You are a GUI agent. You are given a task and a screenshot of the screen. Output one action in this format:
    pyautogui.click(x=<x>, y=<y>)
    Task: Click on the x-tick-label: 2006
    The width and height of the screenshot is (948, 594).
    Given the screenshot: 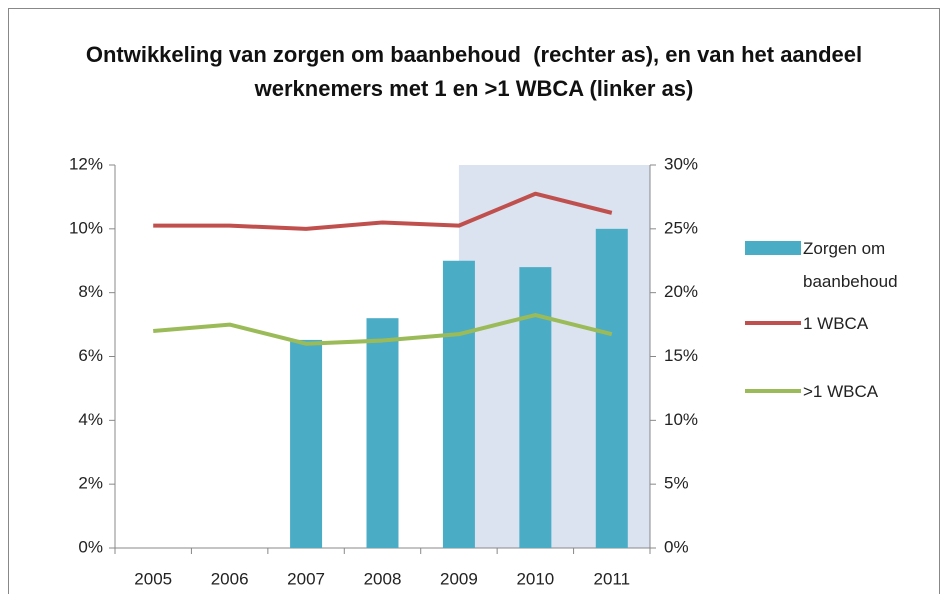 What is the action you would take?
    pyautogui.click(x=230, y=578)
    